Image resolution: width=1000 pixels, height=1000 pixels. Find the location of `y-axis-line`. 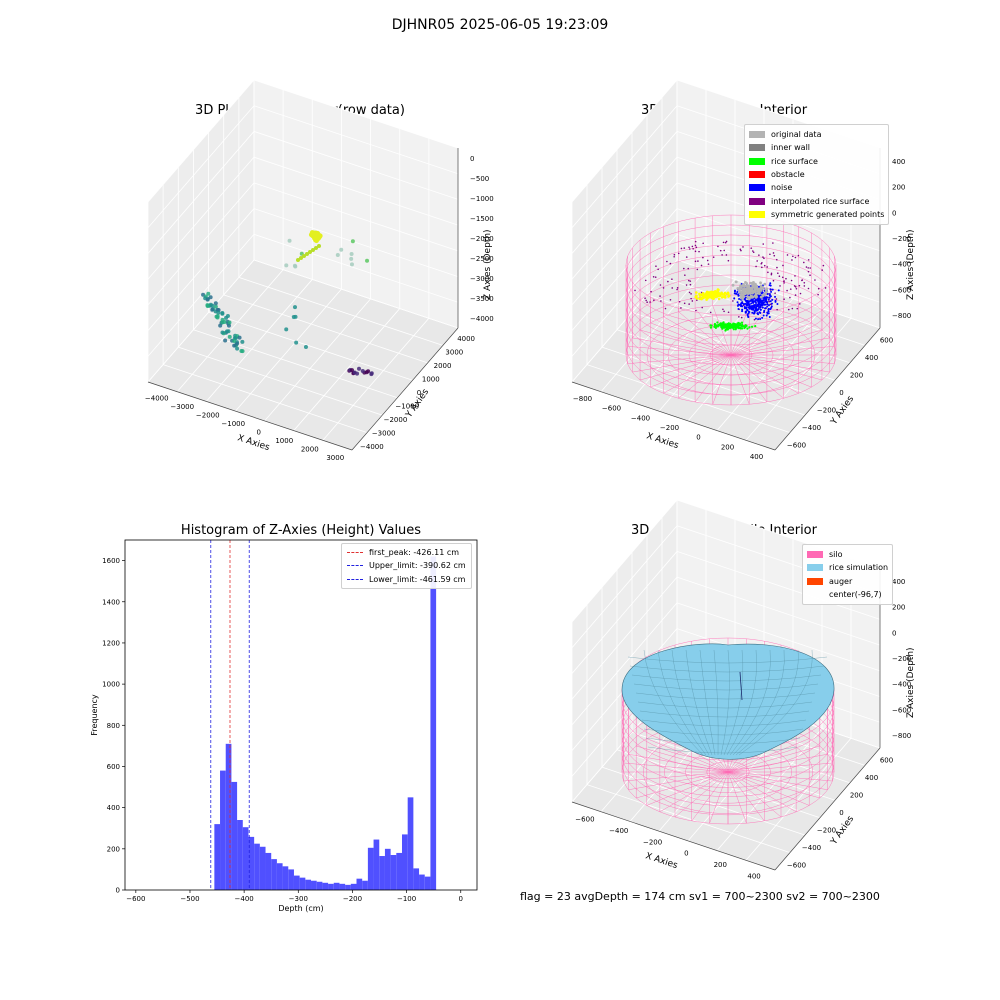

y-axis-line is located at coordinates (405, 389).